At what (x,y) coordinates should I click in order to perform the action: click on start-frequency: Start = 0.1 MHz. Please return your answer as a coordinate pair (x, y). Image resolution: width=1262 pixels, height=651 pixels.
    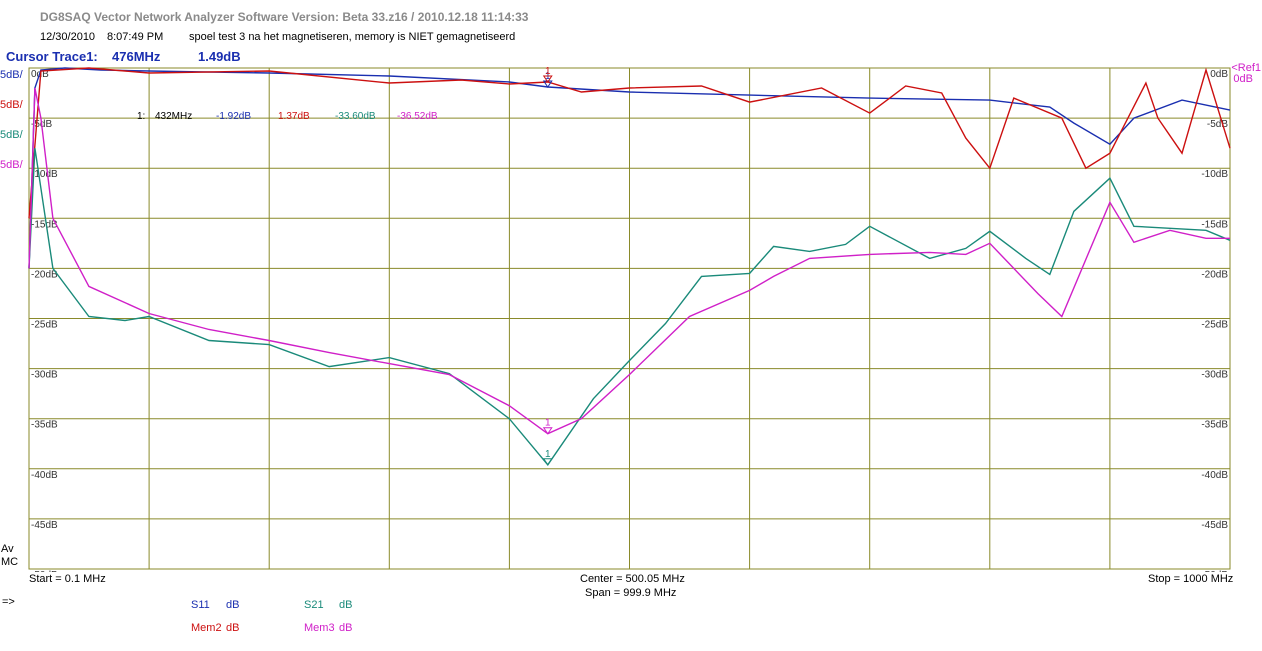
    Looking at the image, I should click on (67, 579).